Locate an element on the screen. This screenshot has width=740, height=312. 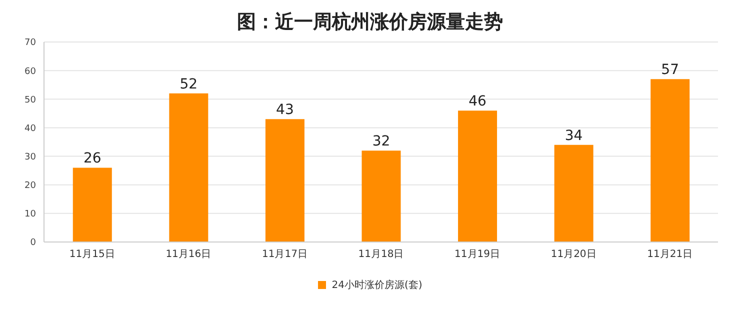
x-tick-label: 11月18日 is located at coordinates (381, 254).